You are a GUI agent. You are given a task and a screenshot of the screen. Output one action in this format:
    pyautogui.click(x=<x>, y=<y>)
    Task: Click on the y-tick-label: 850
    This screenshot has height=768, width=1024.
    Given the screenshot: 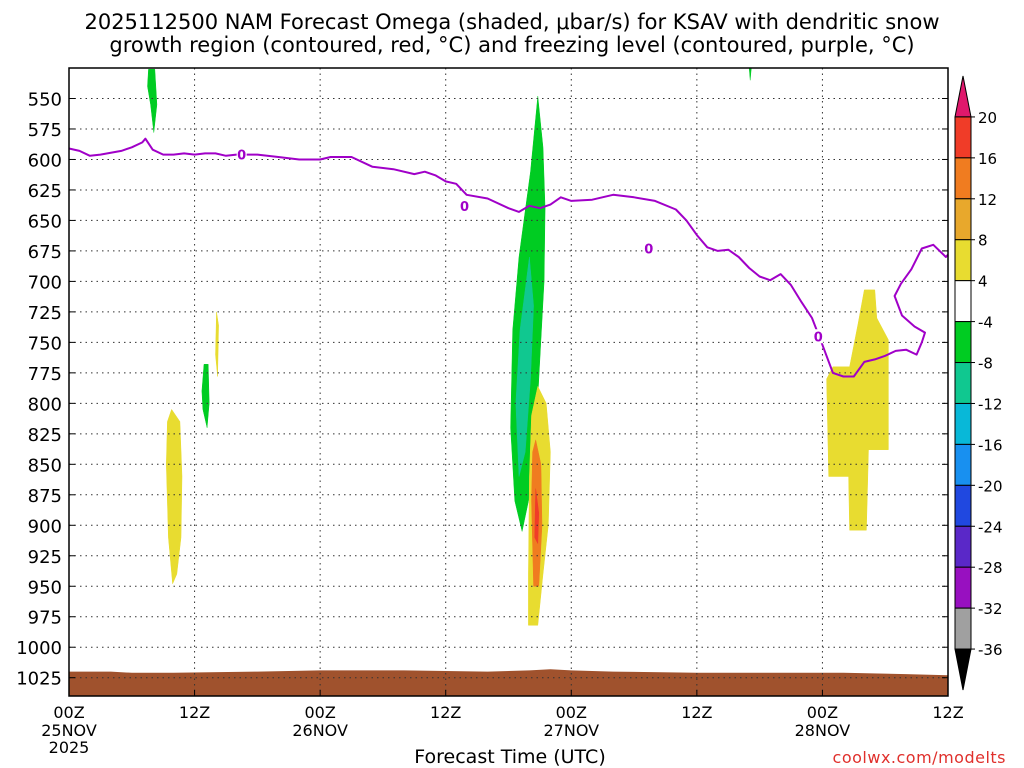 What is the action you would take?
    pyautogui.click(x=45, y=465)
    